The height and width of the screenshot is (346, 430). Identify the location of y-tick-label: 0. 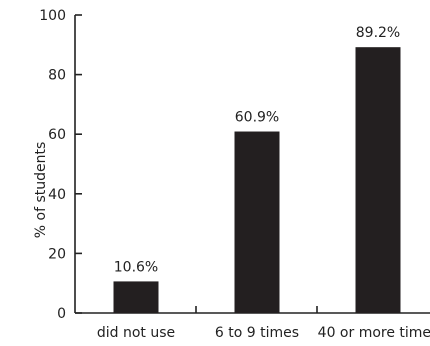
(61, 314).